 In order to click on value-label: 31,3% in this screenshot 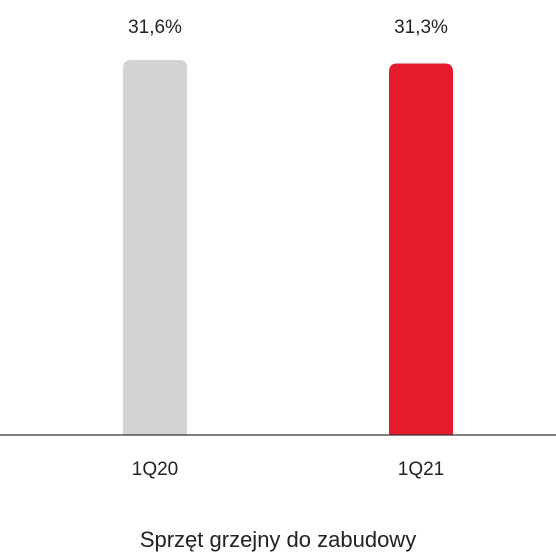, I will do `click(421, 27)`.